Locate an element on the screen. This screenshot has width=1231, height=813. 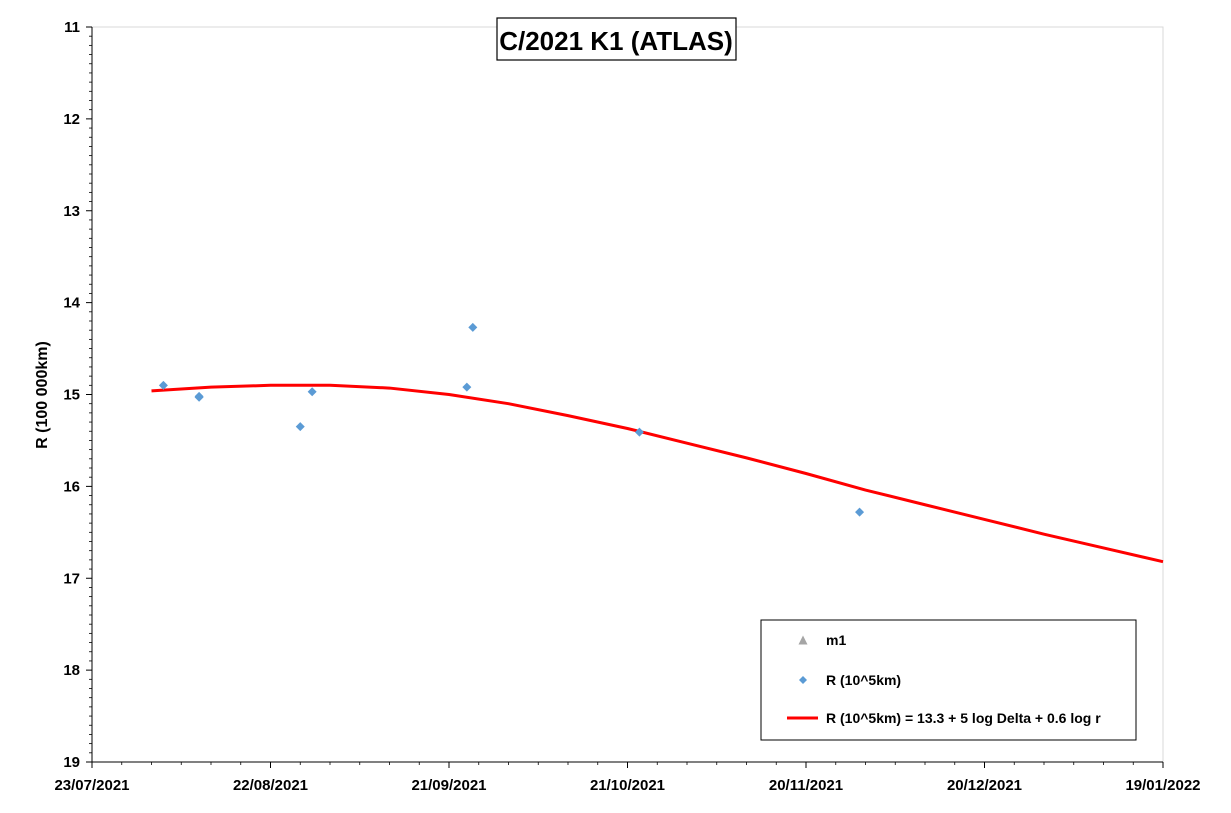
chart-title-box: C/2021 K1 (ATLAS) is located at coordinates (616, 39).